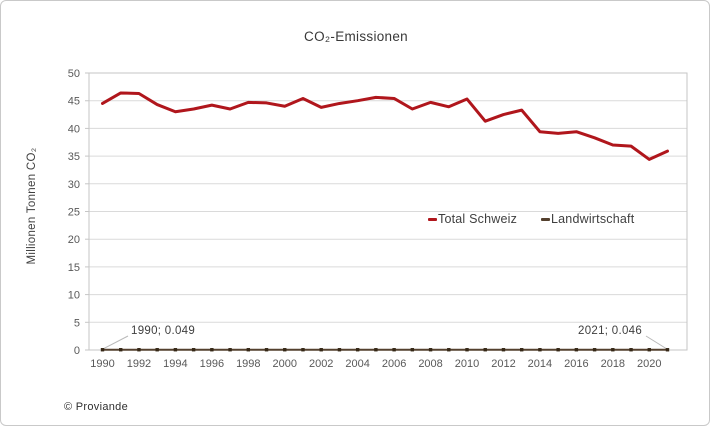 The image size is (710, 426). Describe the element at coordinates (139, 364) in the screenshot. I see `x-tick-label: 1992` at that location.